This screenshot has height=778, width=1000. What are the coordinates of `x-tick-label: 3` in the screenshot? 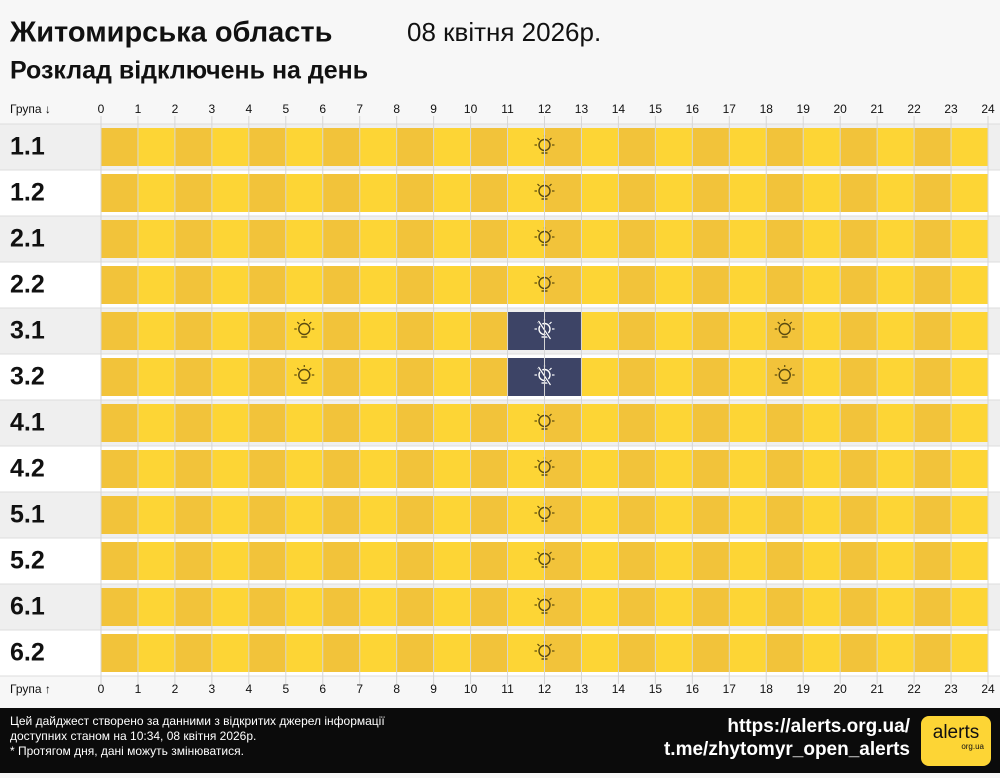 It's located at (212, 689).